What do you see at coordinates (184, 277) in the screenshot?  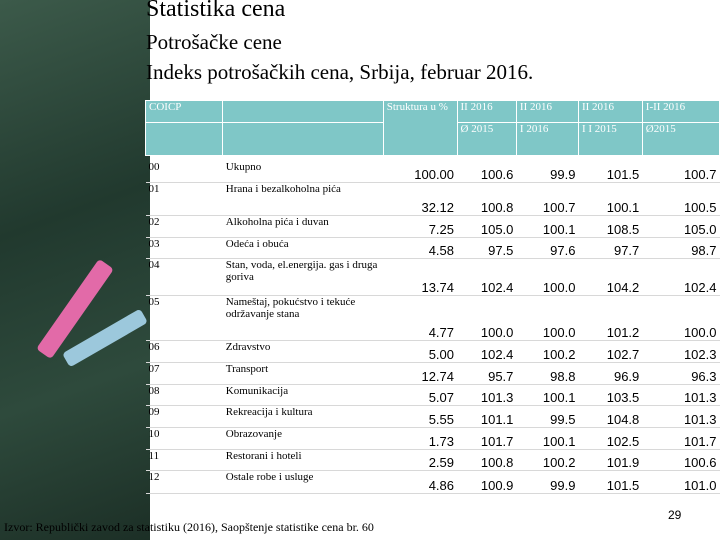 I see `row-label: 04` at bounding box center [184, 277].